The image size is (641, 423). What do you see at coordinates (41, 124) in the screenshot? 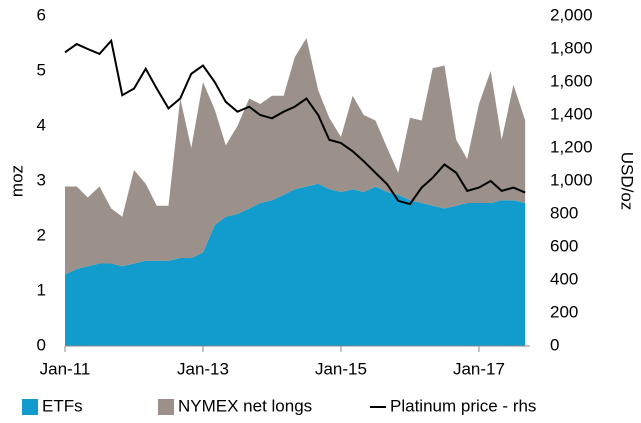
I see `y-tick-label: 4` at bounding box center [41, 124].